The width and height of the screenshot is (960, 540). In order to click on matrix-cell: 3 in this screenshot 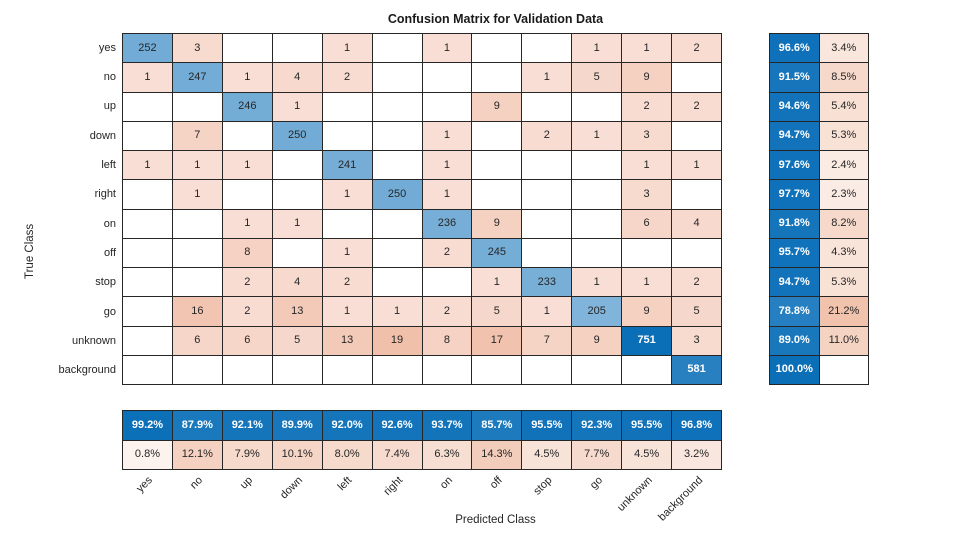, I will do `click(647, 195)`.